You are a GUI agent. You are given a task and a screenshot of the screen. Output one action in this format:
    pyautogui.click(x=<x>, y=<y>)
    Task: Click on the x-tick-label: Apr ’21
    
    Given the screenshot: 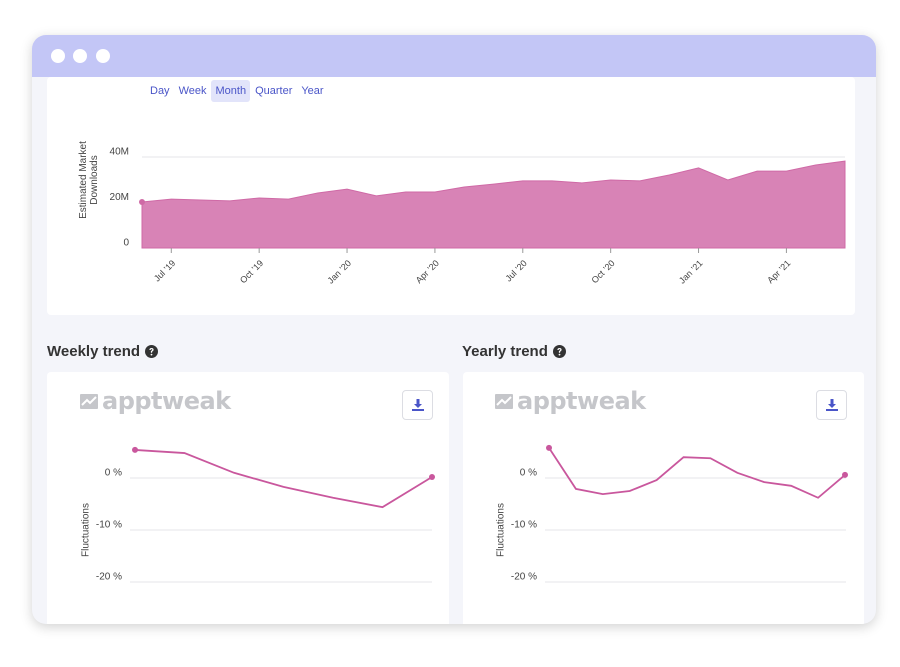 What is the action you would take?
    pyautogui.click(x=778, y=271)
    